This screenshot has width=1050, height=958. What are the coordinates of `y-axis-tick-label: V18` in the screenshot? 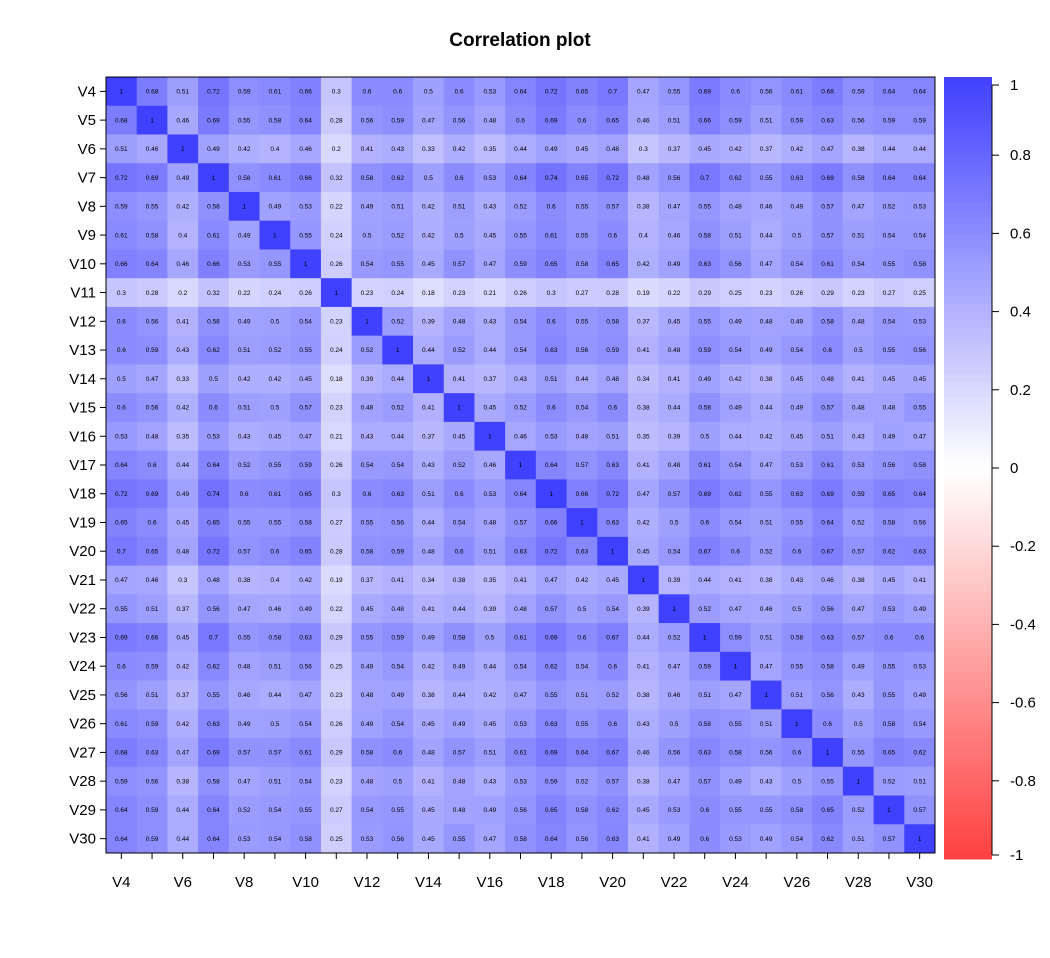 It's located at (82, 494).